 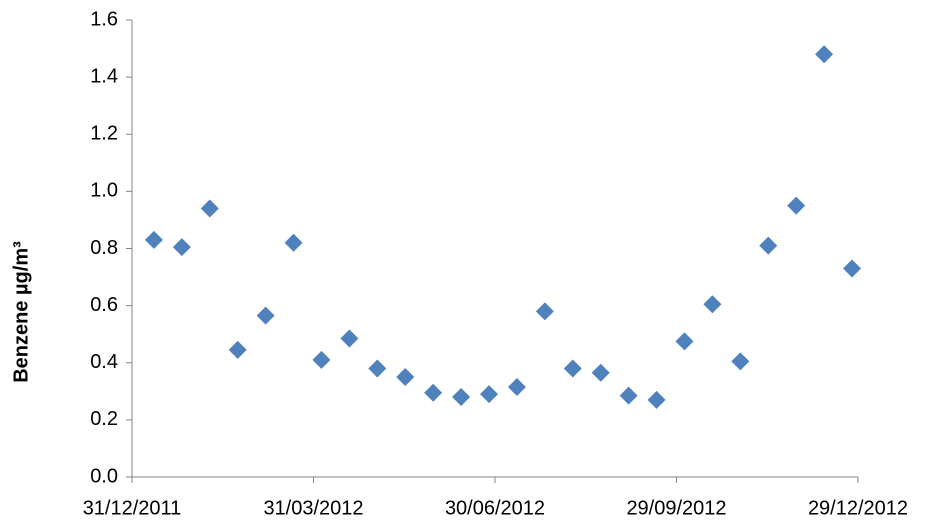 What do you see at coordinates (858, 508) in the screenshot?
I see `x-tick-label: 29/12/2012` at bounding box center [858, 508].